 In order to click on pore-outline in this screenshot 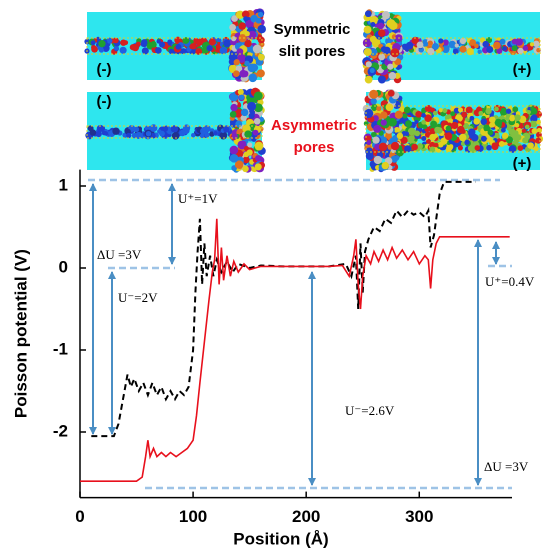, I will do `click(174, 46)`.